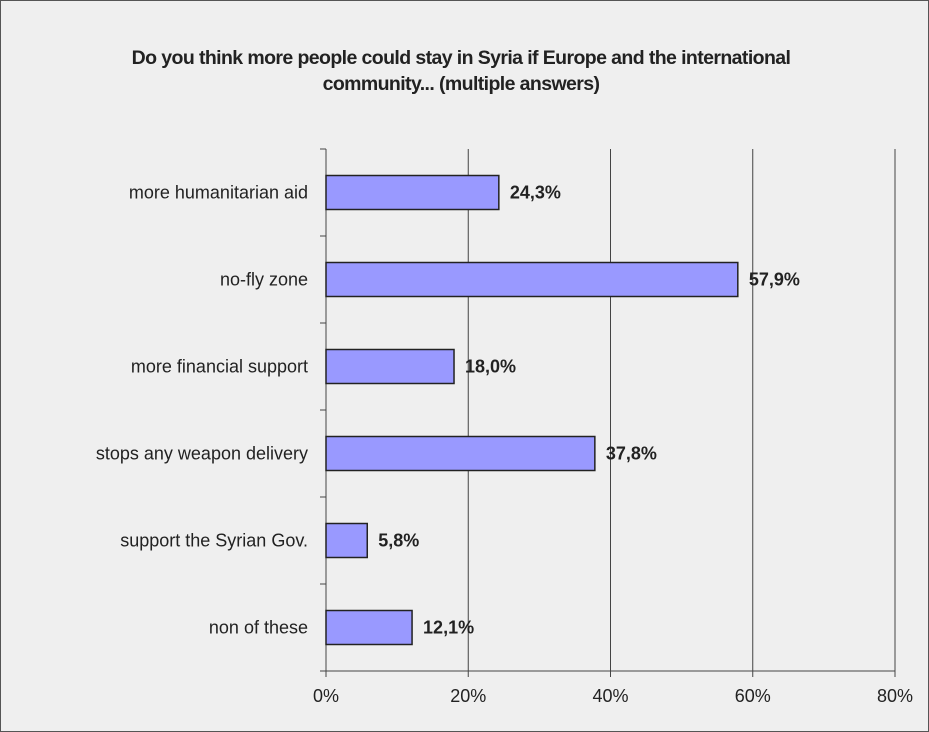 Image resolution: width=929 pixels, height=732 pixels. Describe the element at coordinates (448, 627) in the screenshot. I see `value-label: 12,1%` at that location.